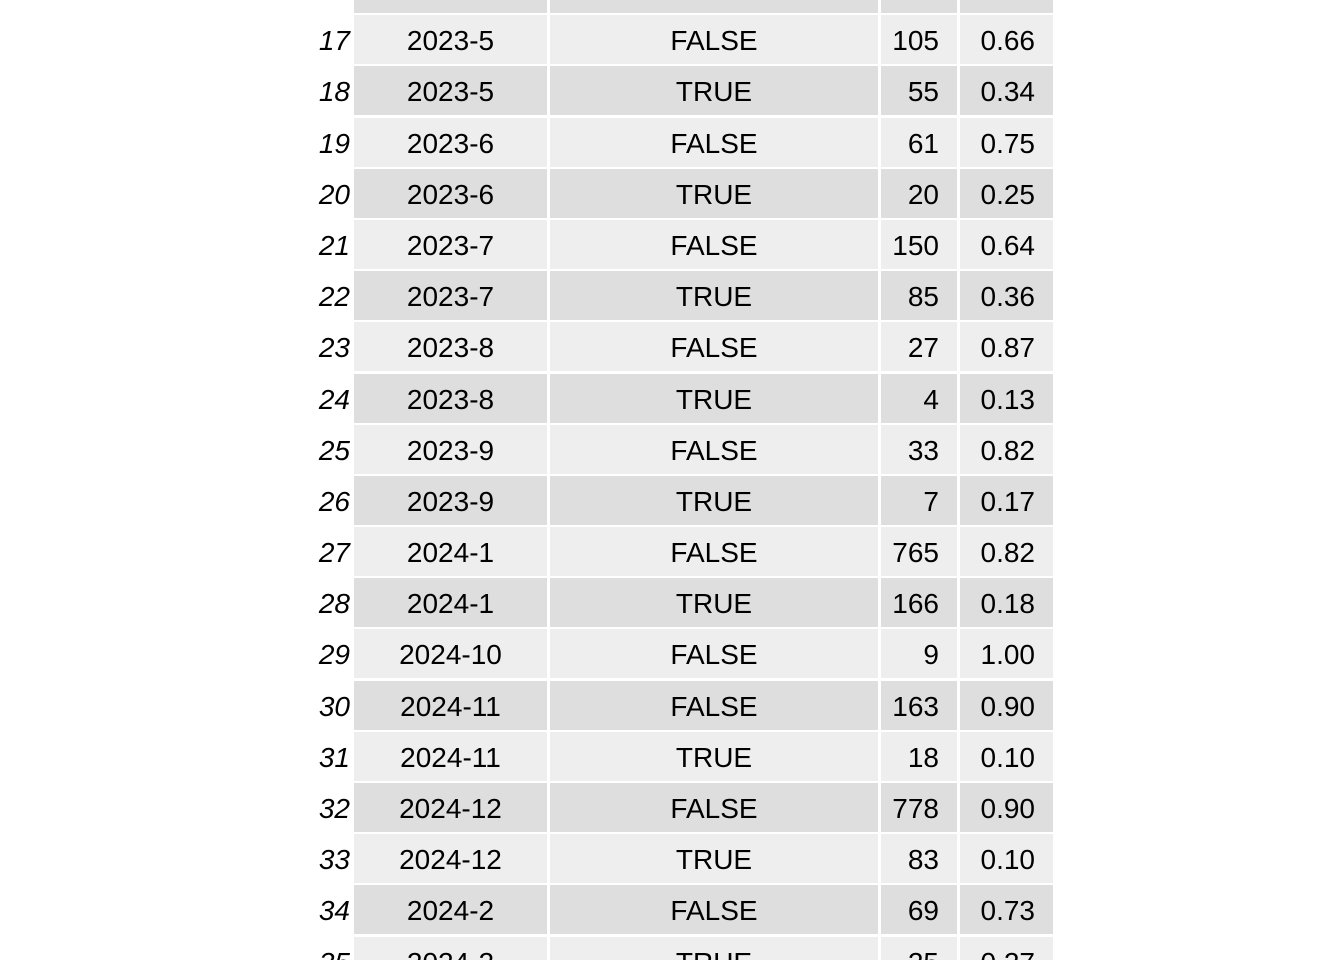 Image resolution: width=1344 pixels, height=960 pixels. I want to click on row-index: 16, so click(325, 7).